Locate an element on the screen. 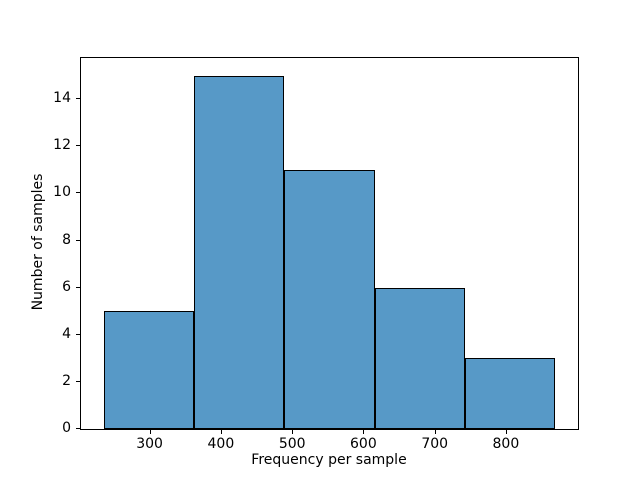  y-axis-tick-label: 10 is located at coordinates (62, 192).